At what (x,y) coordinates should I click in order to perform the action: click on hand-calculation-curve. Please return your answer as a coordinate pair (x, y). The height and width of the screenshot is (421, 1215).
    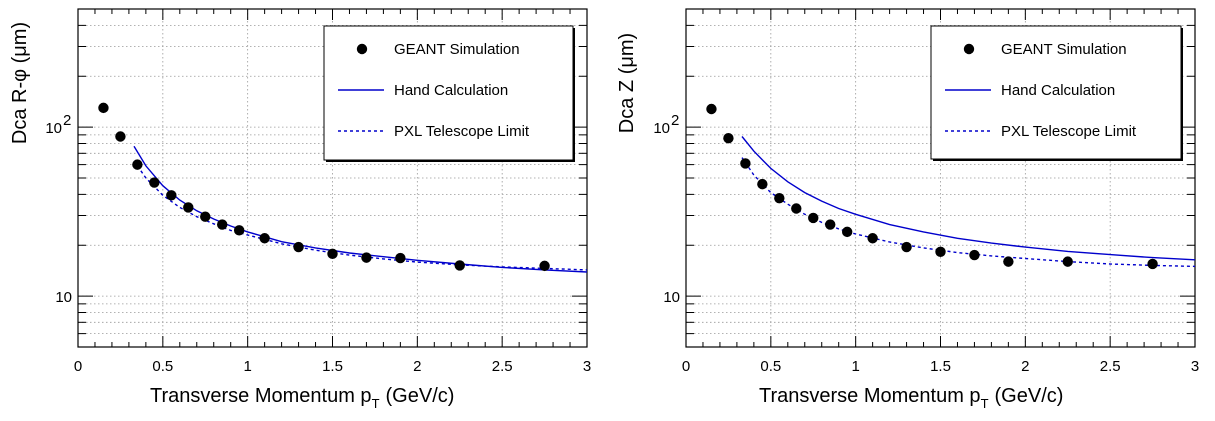
    Looking at the image, I should click on (968, 198).